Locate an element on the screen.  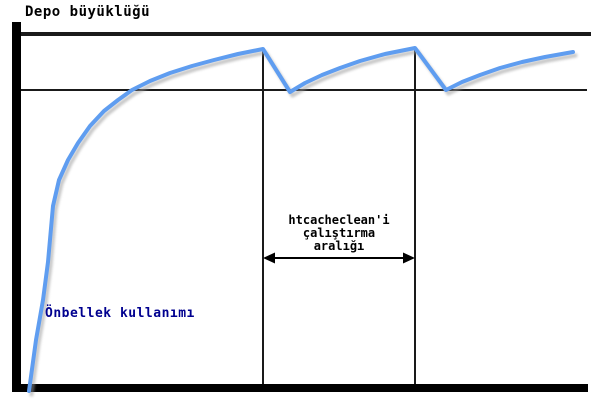
x-axis is located at coordinates (300, 388).